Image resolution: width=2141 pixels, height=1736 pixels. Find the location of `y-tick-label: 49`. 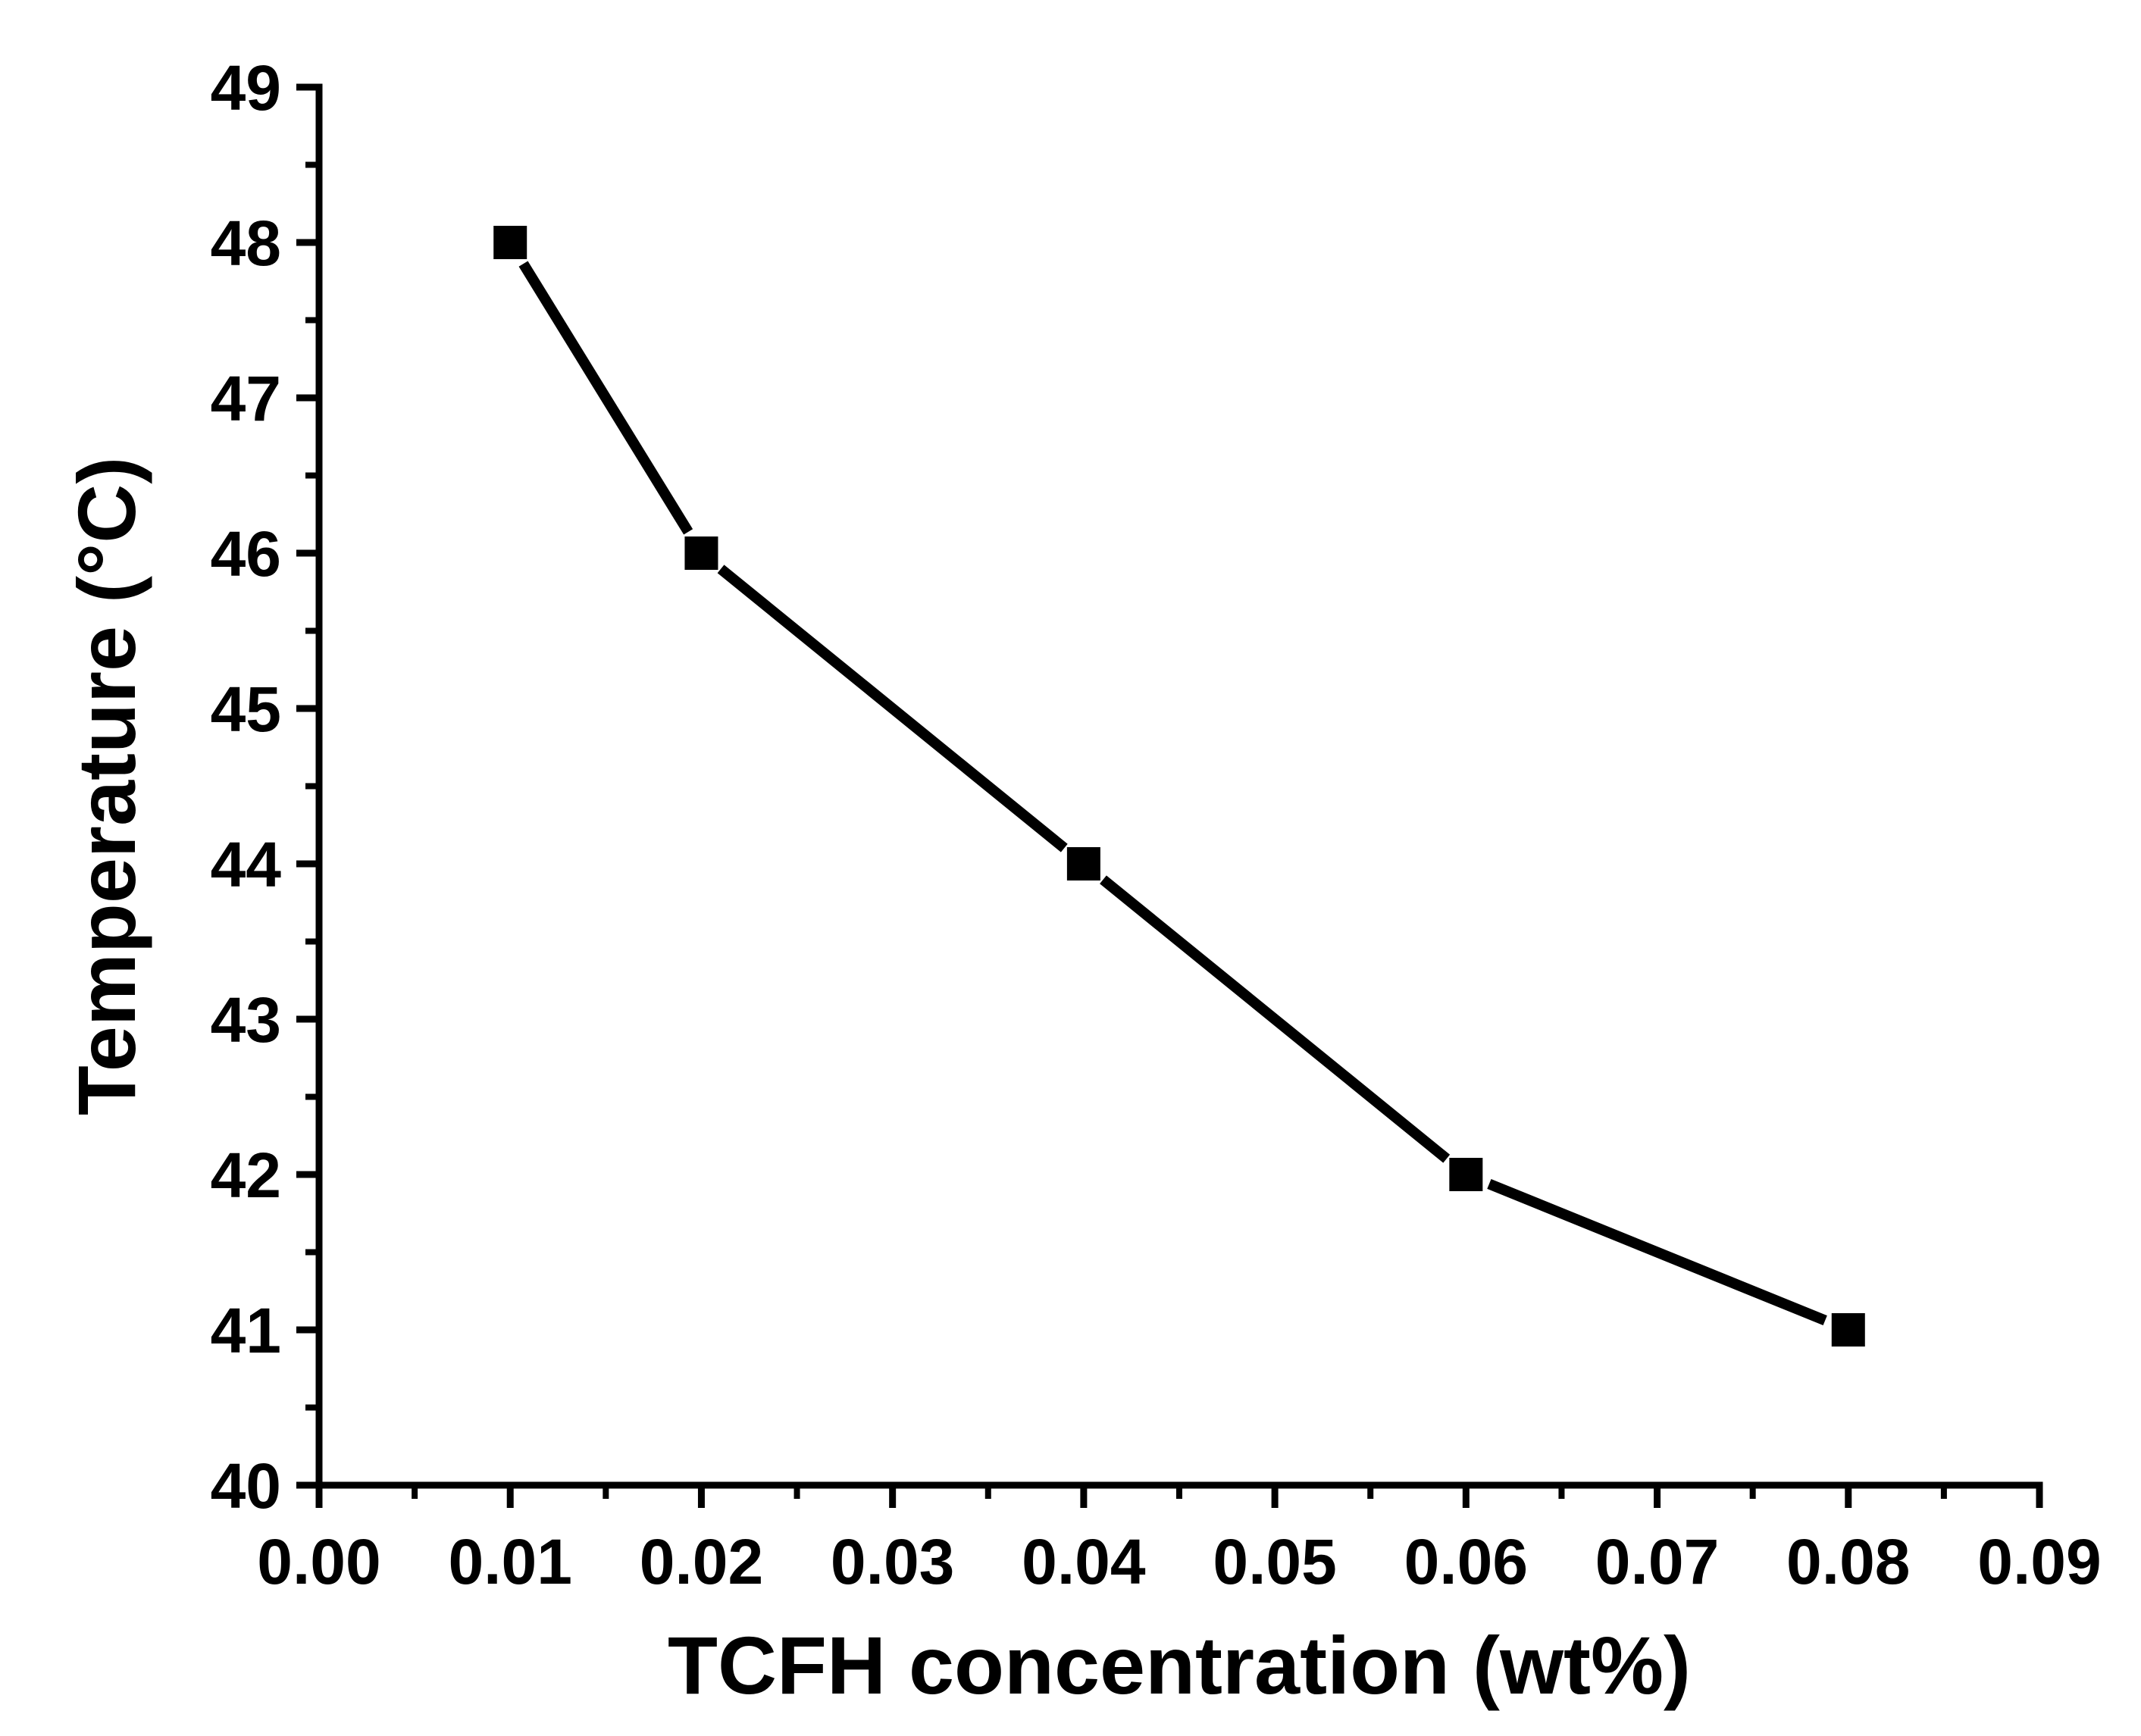

y-tick-label: 49 is located at coordinates (246, 88).